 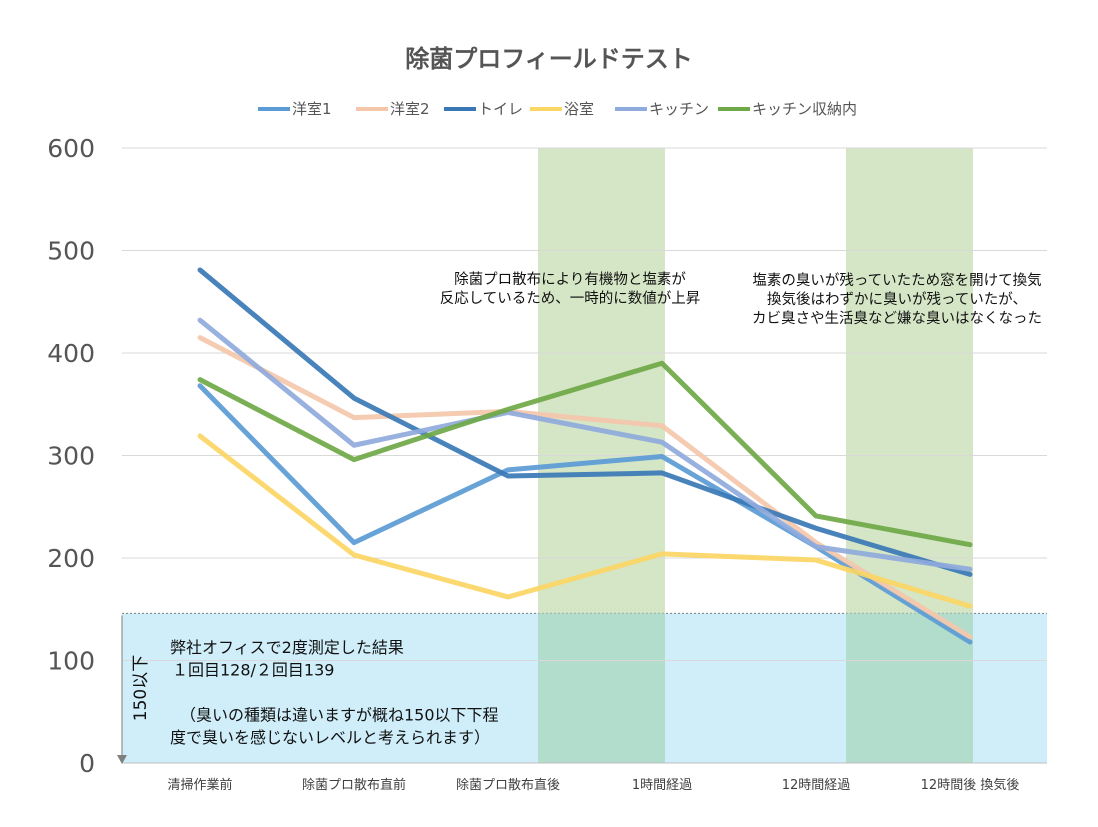 I want to click on legend: 洋室1 洋室2 トイレ 浴室 キッチン キッチン収納内, so click(x=557, y=109).